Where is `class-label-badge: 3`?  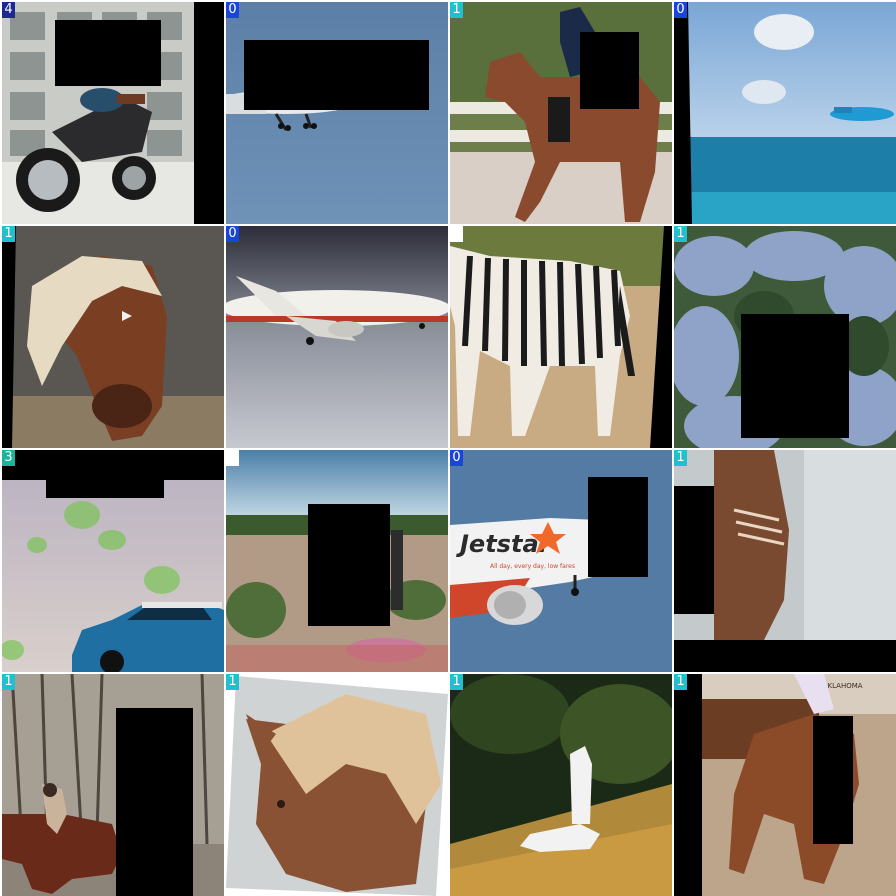
class-label-badge: 3 is located at coordinates (8, 458).